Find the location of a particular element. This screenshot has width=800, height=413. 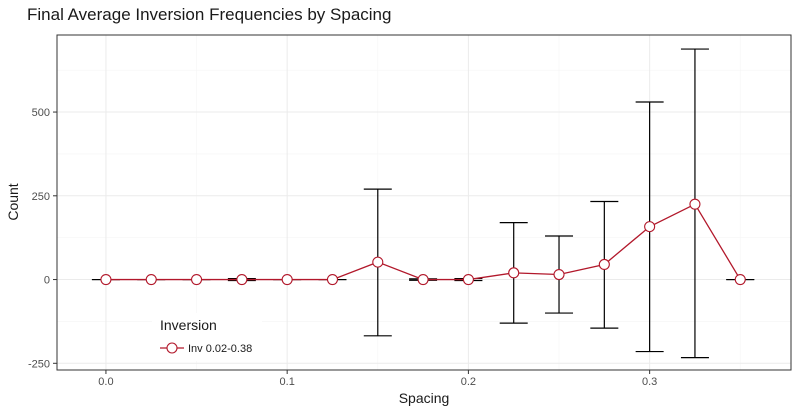

x-axis: 0.0 0.1 0.2 0.3 is located at coordinates (377, 379).